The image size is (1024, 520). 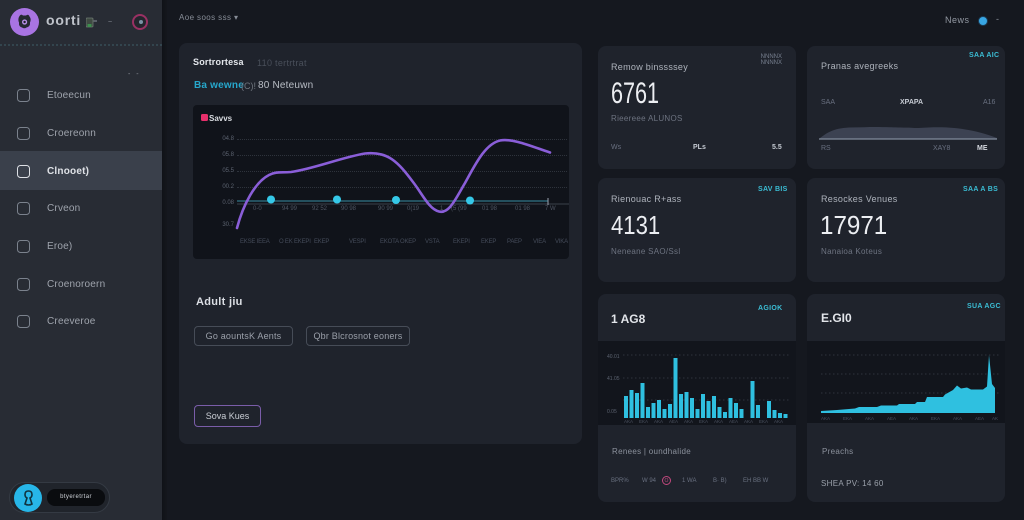 I want to click on svg-text: 40.01, so click(x=613, y=357).